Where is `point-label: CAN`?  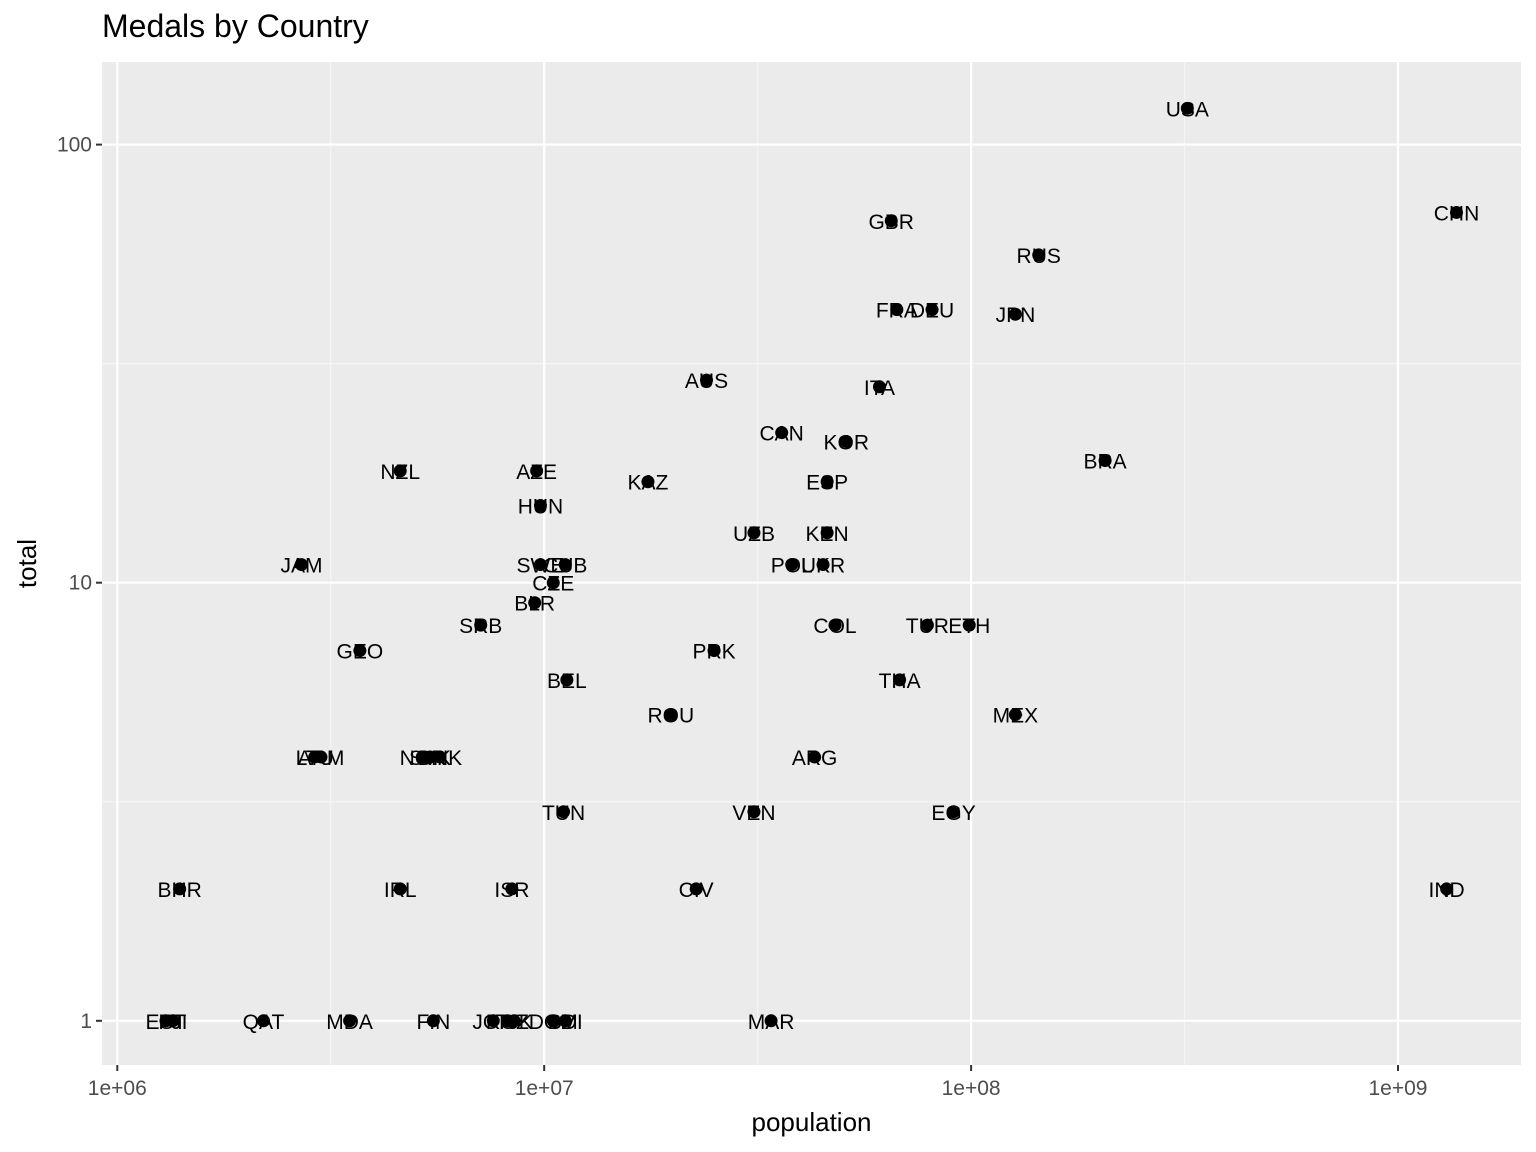 point-label: CAN is located at coordinates (782, 434).